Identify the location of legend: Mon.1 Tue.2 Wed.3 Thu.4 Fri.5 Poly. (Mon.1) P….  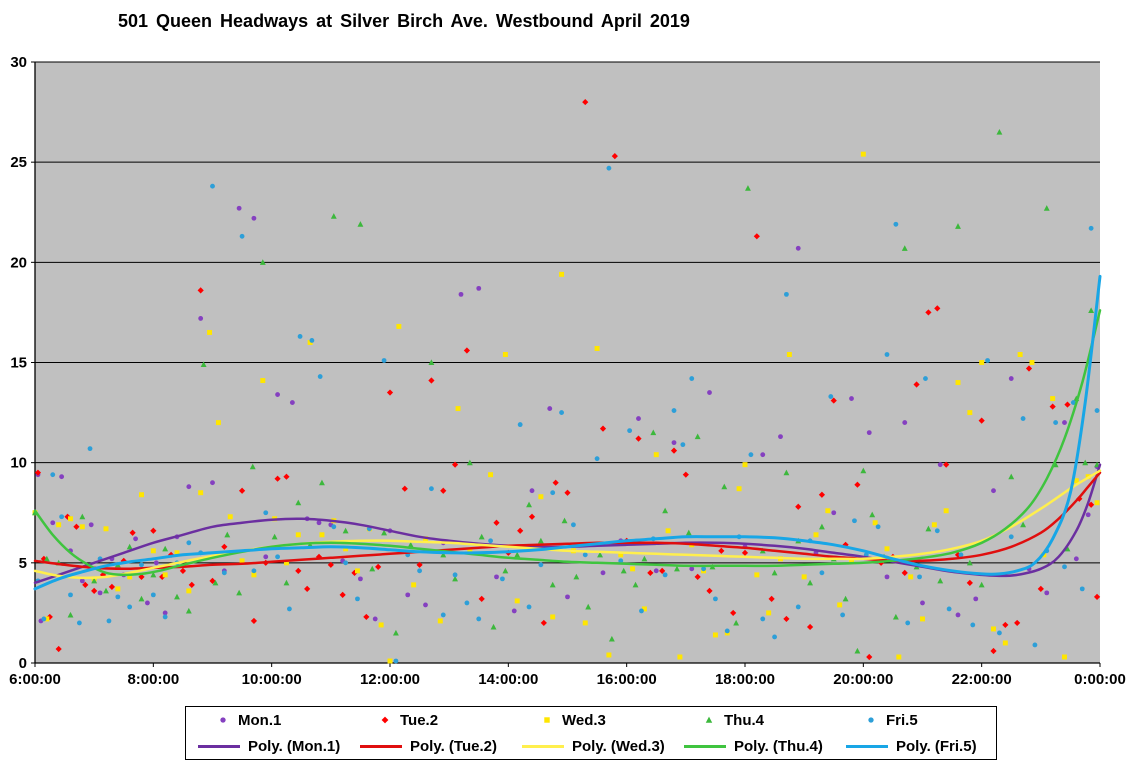
(591, 733).